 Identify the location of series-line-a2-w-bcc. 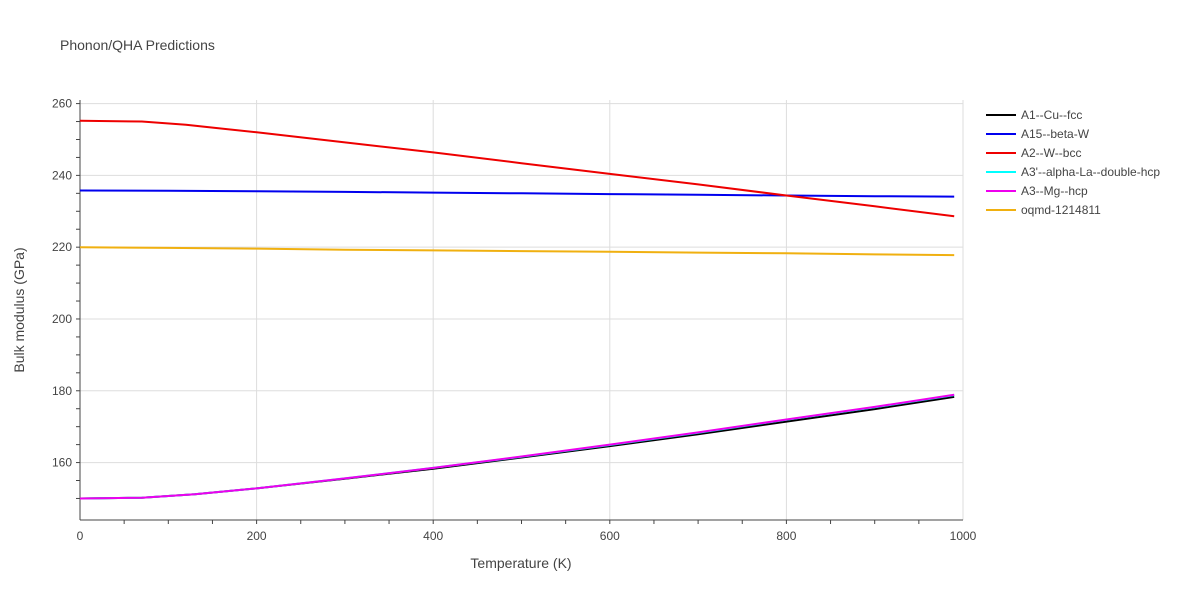
(517, 168).